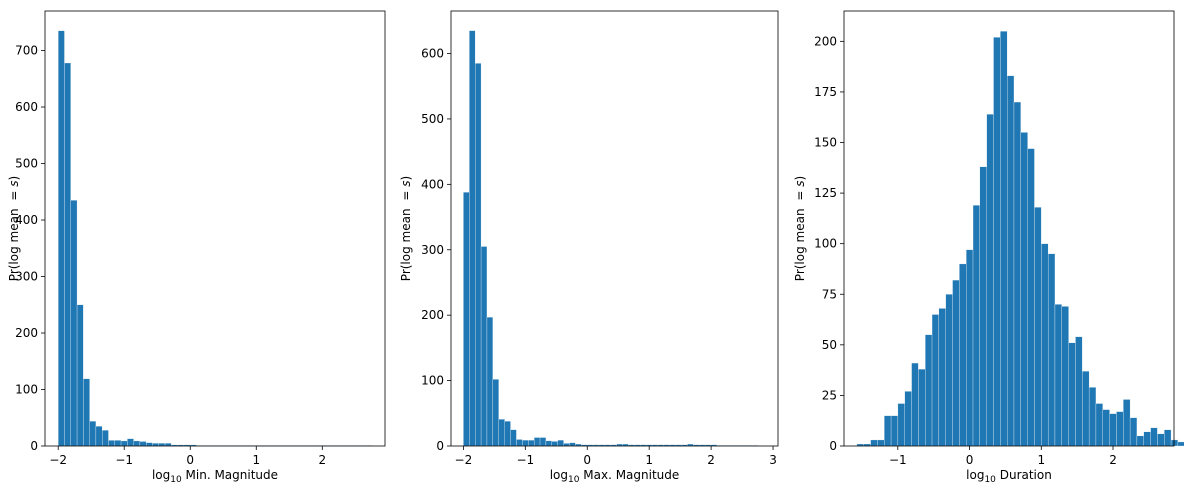 This screenshot has width=1184, height=491. Describe the element at coordinates (26, 390) in the screenshot. I see `y-tick-label: 100` at that location.